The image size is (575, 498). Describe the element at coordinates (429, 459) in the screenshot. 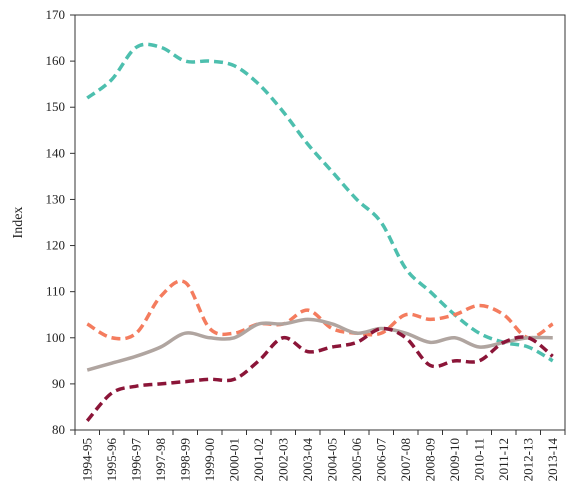

I see `x-tick-label: 2008-09` at that location.